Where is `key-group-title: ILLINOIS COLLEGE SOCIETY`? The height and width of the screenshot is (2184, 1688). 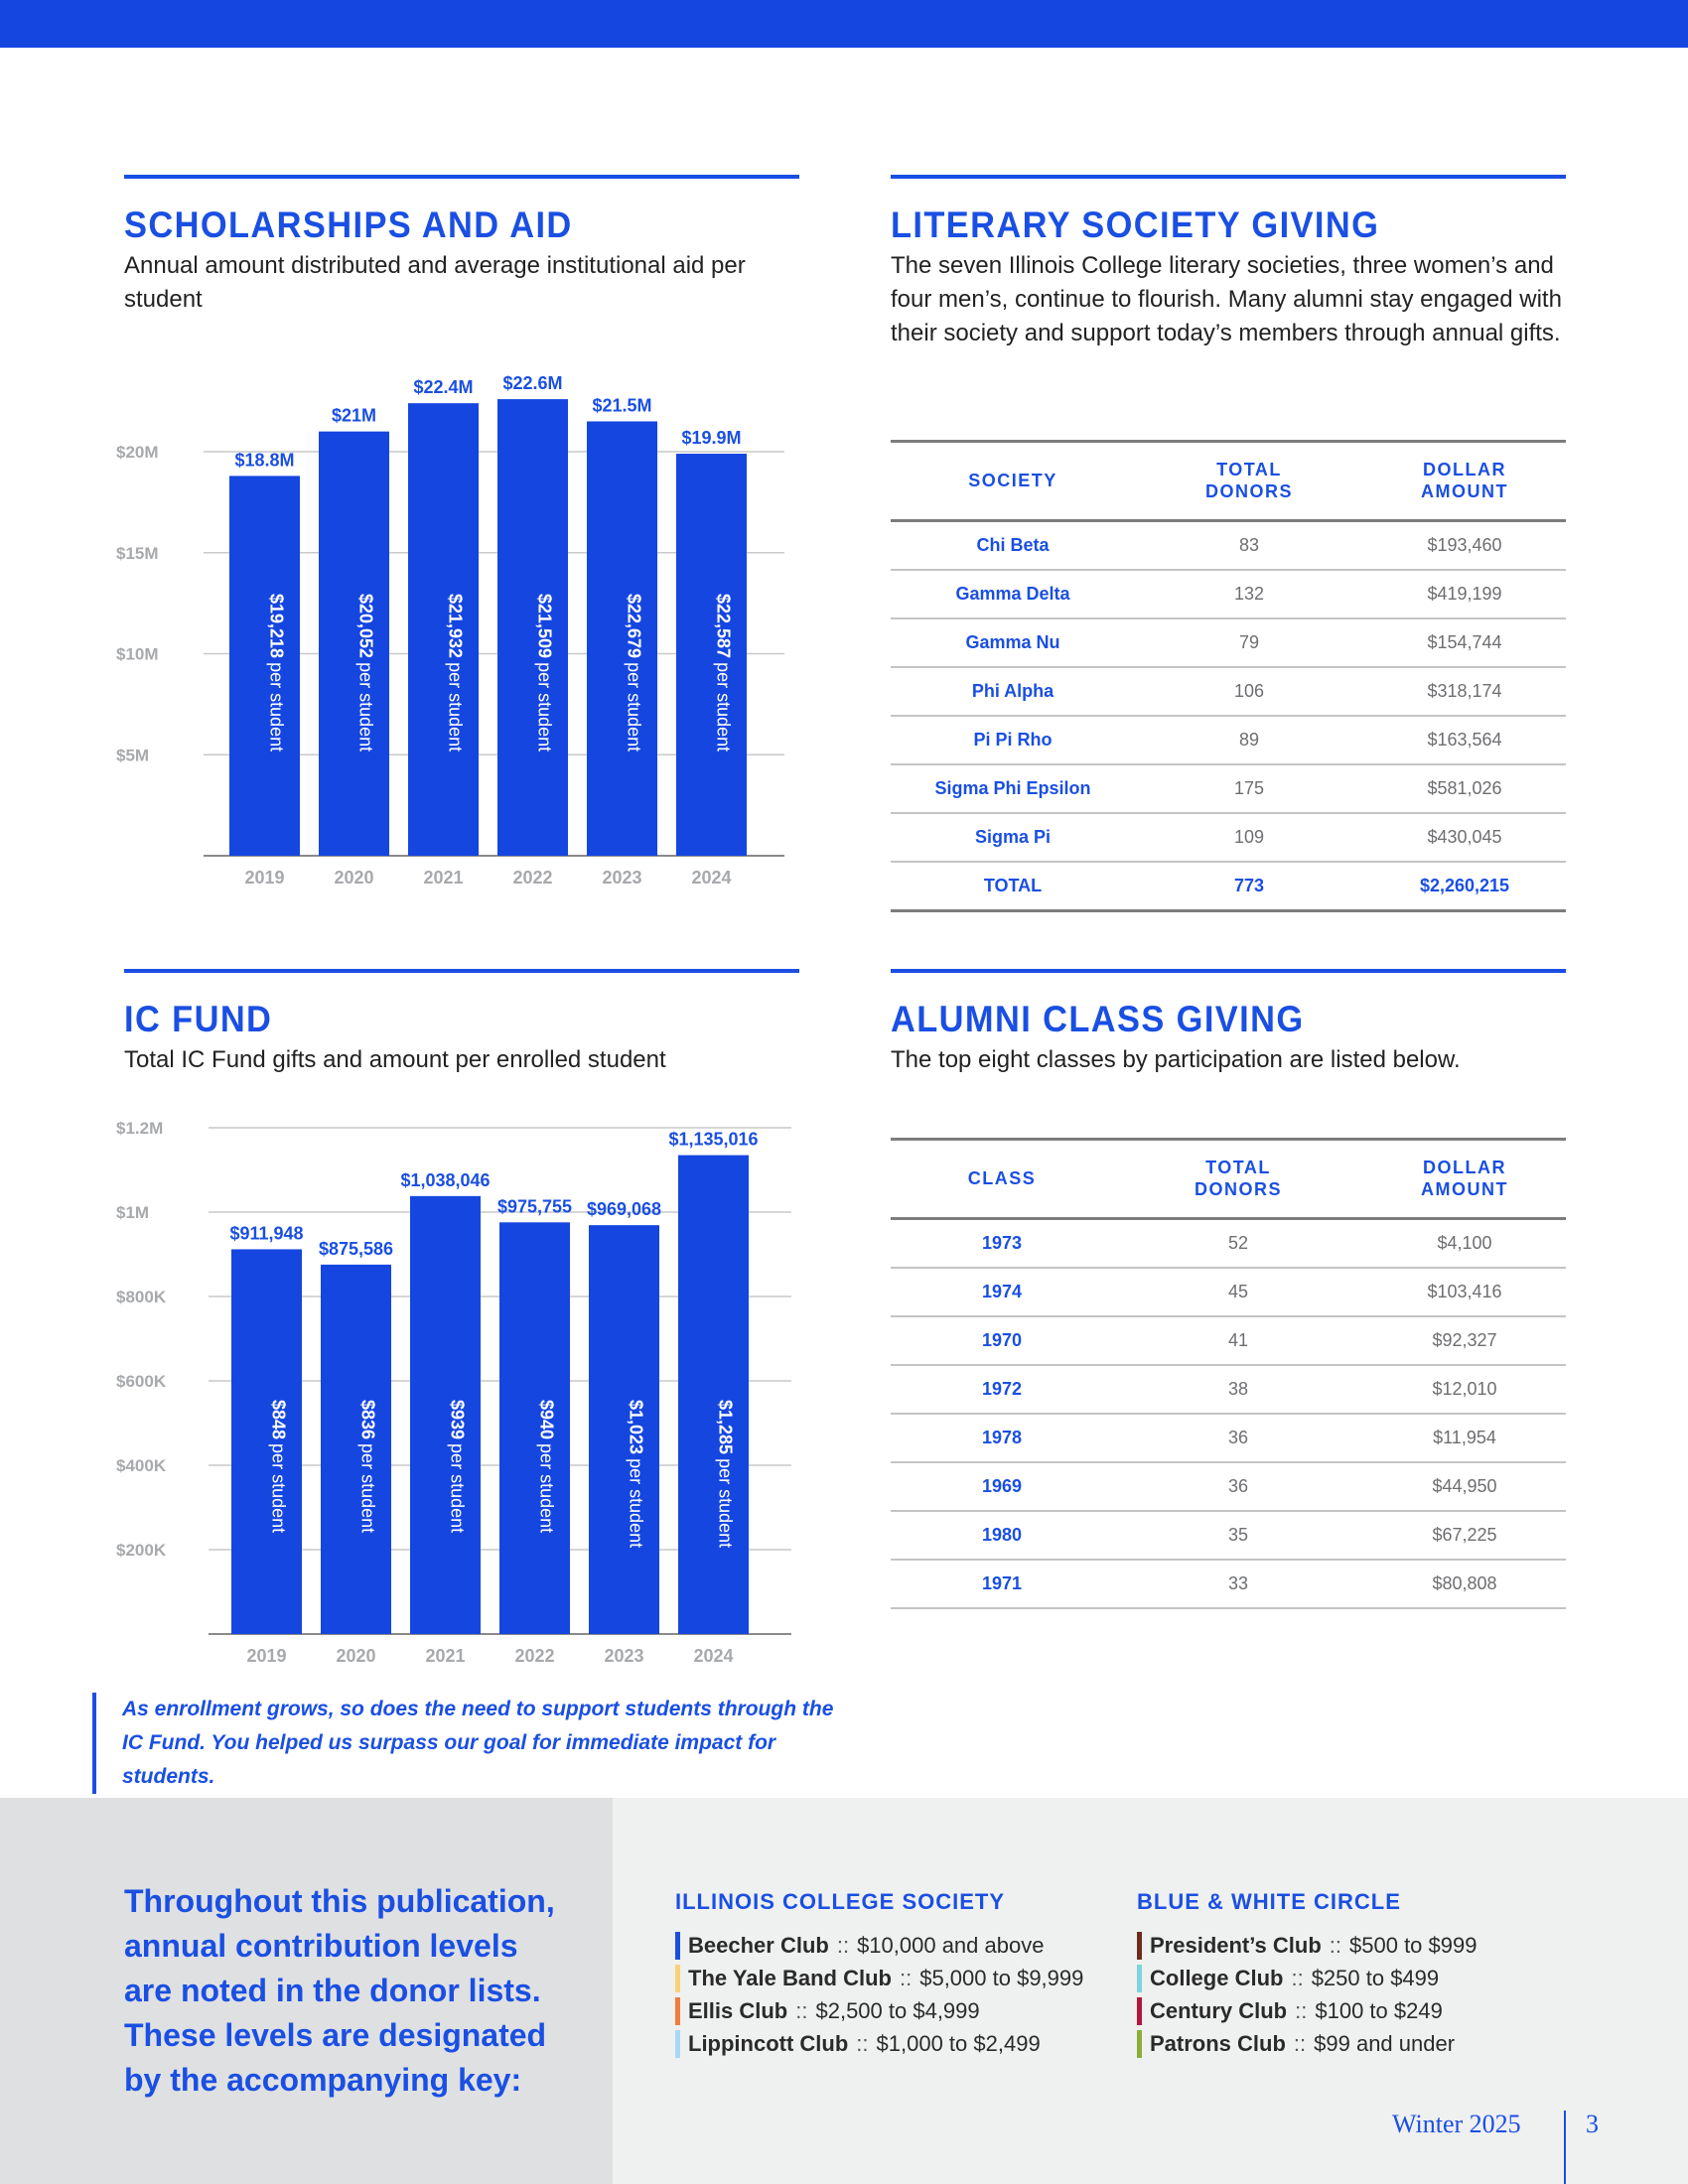
key-group-title: ILLINOIS COLLEGE SOCIETY is located at coordinates (840, 1901).